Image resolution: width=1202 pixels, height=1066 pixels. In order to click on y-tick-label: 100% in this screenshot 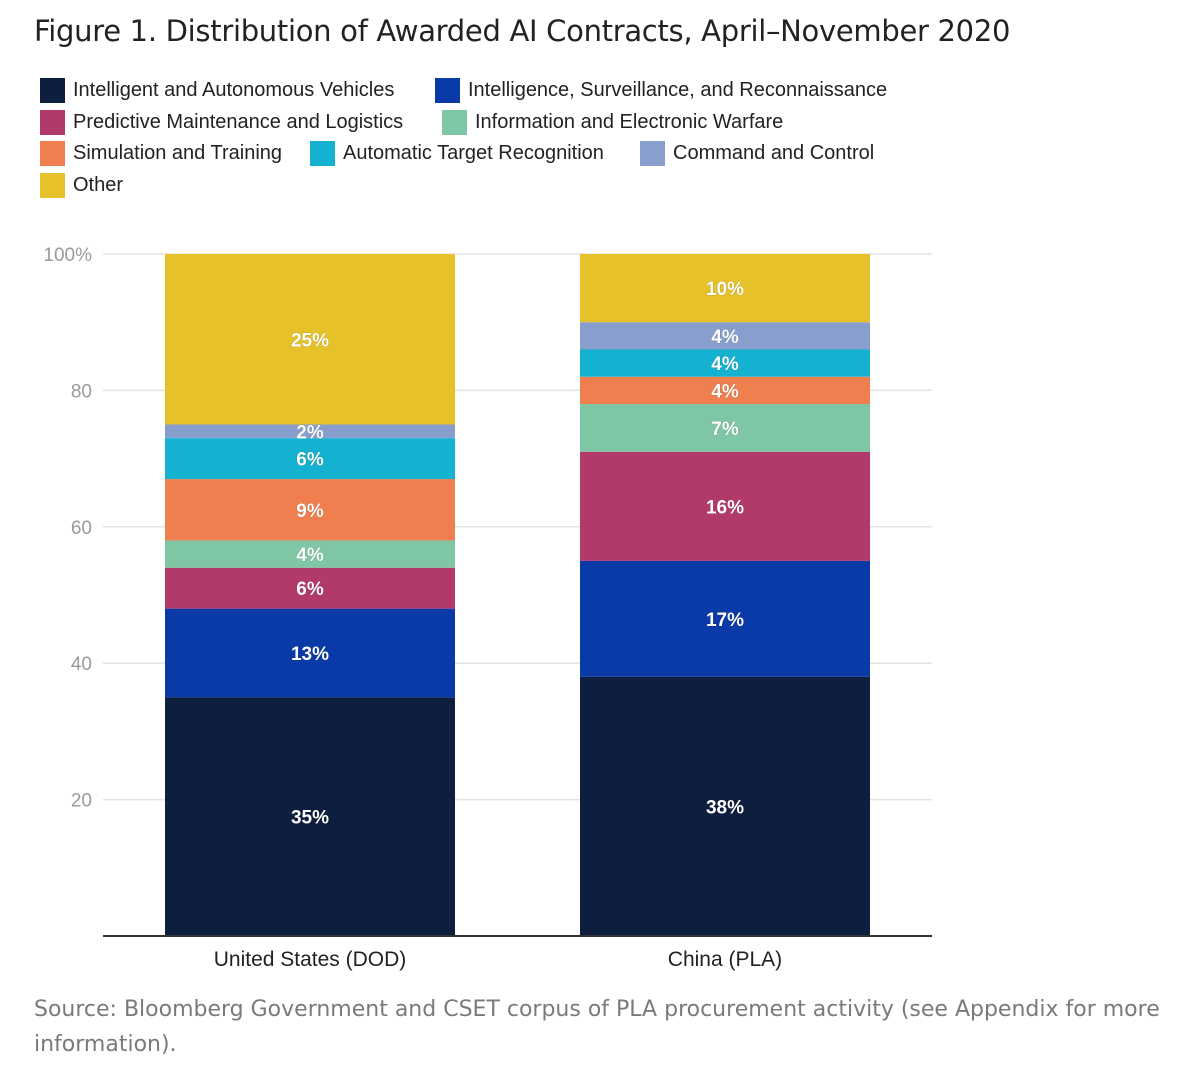, I will do `click(67, 255)`.